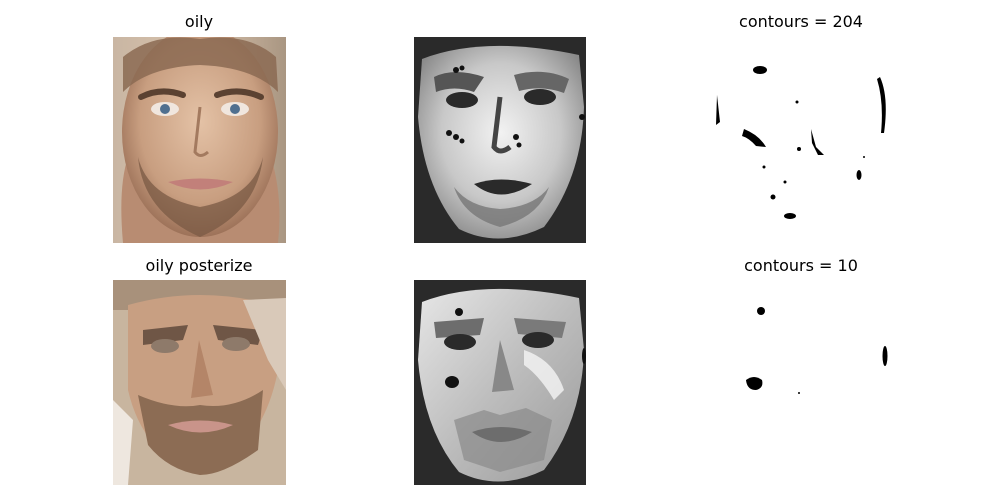 This screenshot has width=1000, height=500. I want to click on posterized-grayscale-mask-icon, so click(500, 382).